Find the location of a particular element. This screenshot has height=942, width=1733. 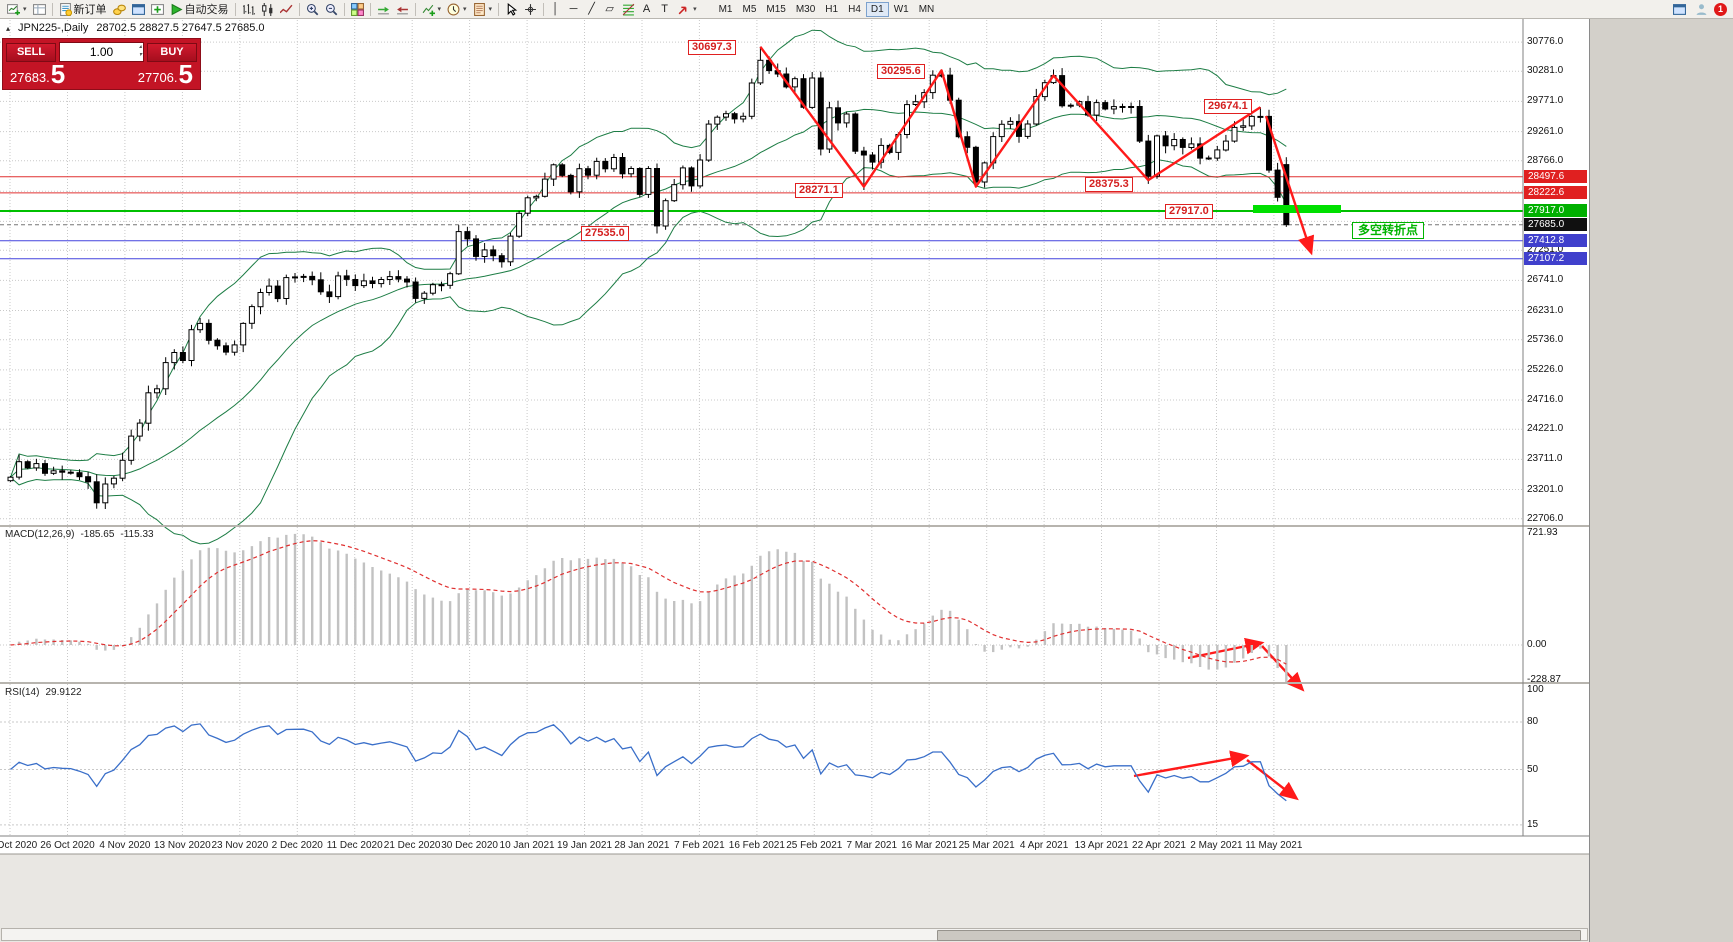

new-order-button: 新订单 is located at coordinates (83, 9).